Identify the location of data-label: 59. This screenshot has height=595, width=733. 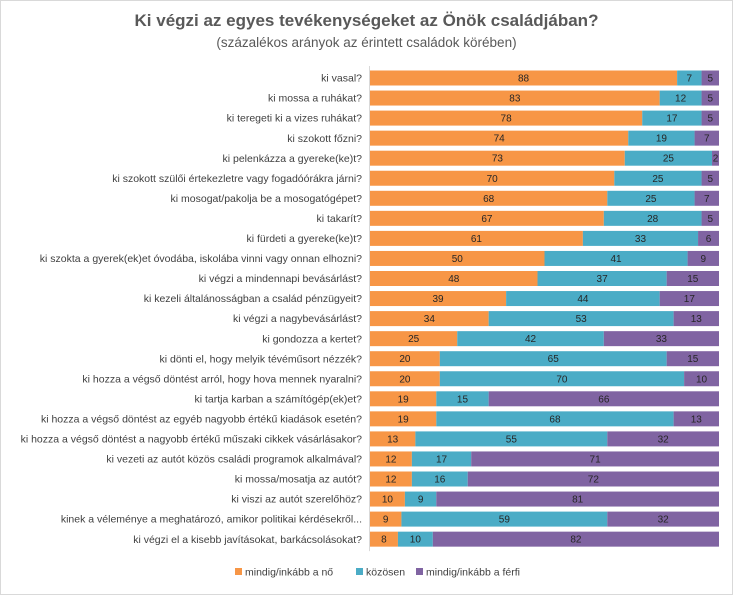
(505, 520).